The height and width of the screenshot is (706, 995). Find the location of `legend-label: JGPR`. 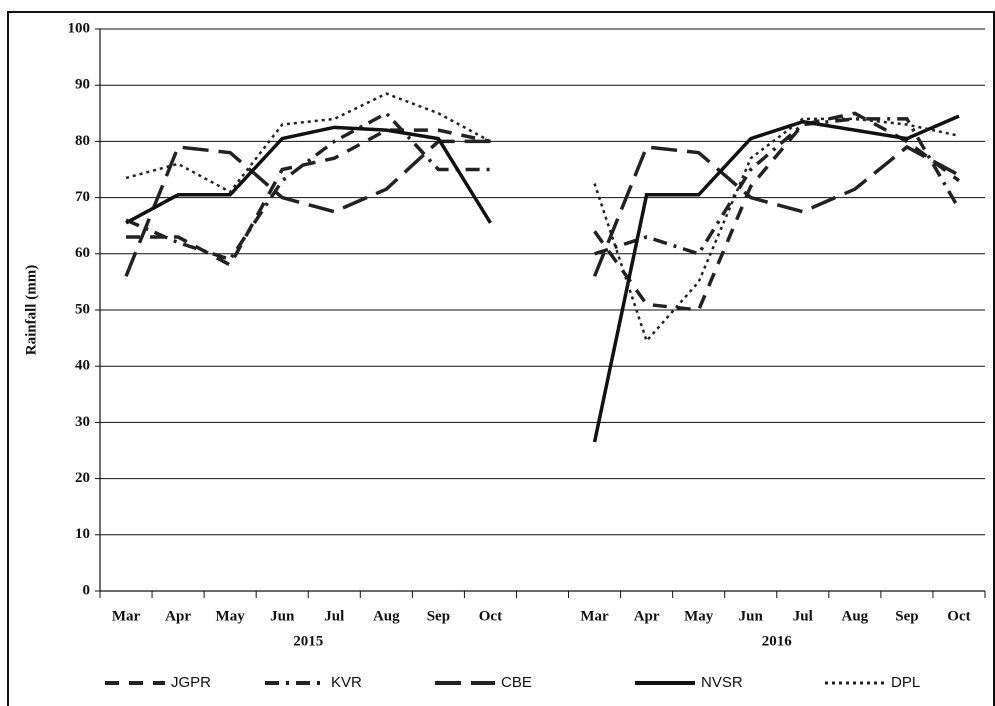

legend-label: JGPR is located at coordinates (191, 682).